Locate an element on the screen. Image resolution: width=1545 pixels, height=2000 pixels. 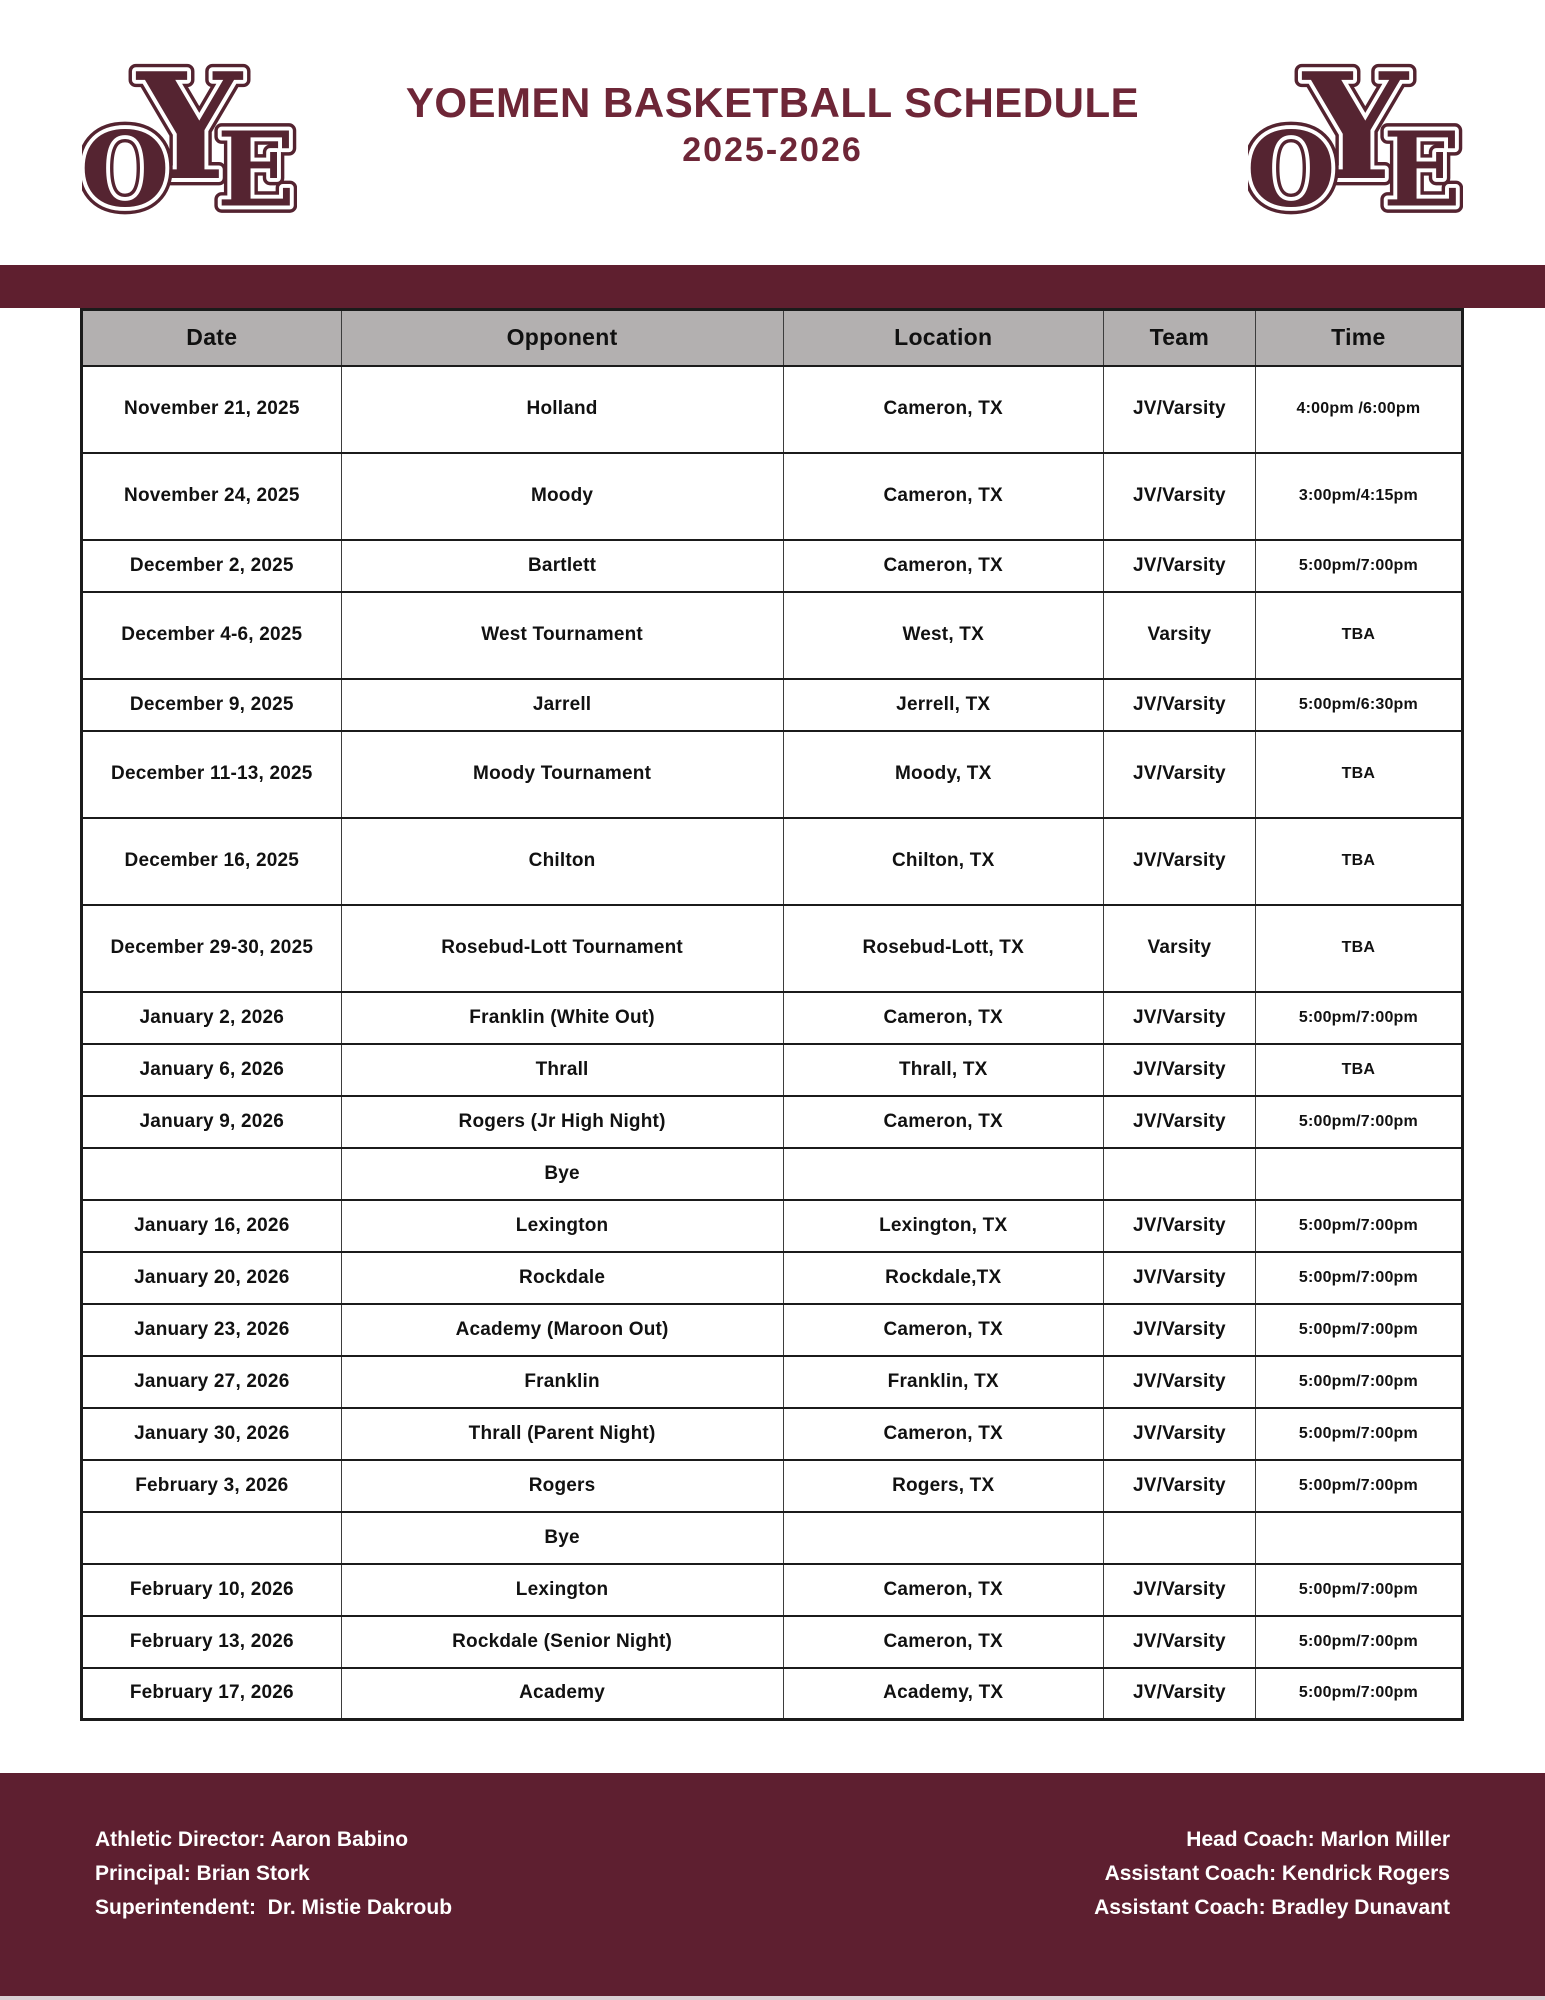
date-cell: January 2, 2026 is located at coordinates (211, 1017).